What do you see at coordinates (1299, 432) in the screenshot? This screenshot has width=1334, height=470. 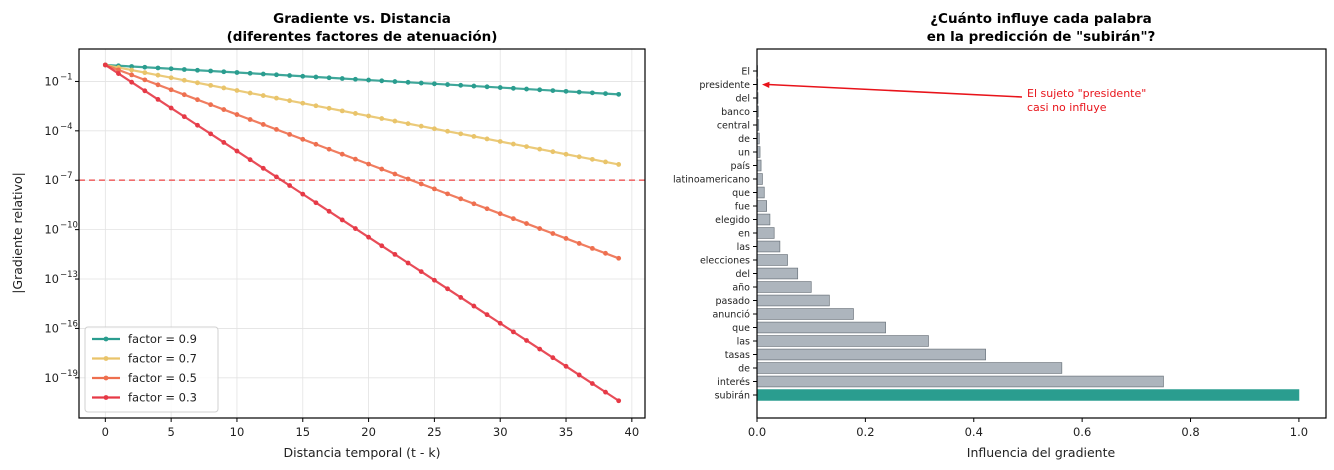 I see `right-xtick-label: 1.0` at bounding box center [1299, 432].